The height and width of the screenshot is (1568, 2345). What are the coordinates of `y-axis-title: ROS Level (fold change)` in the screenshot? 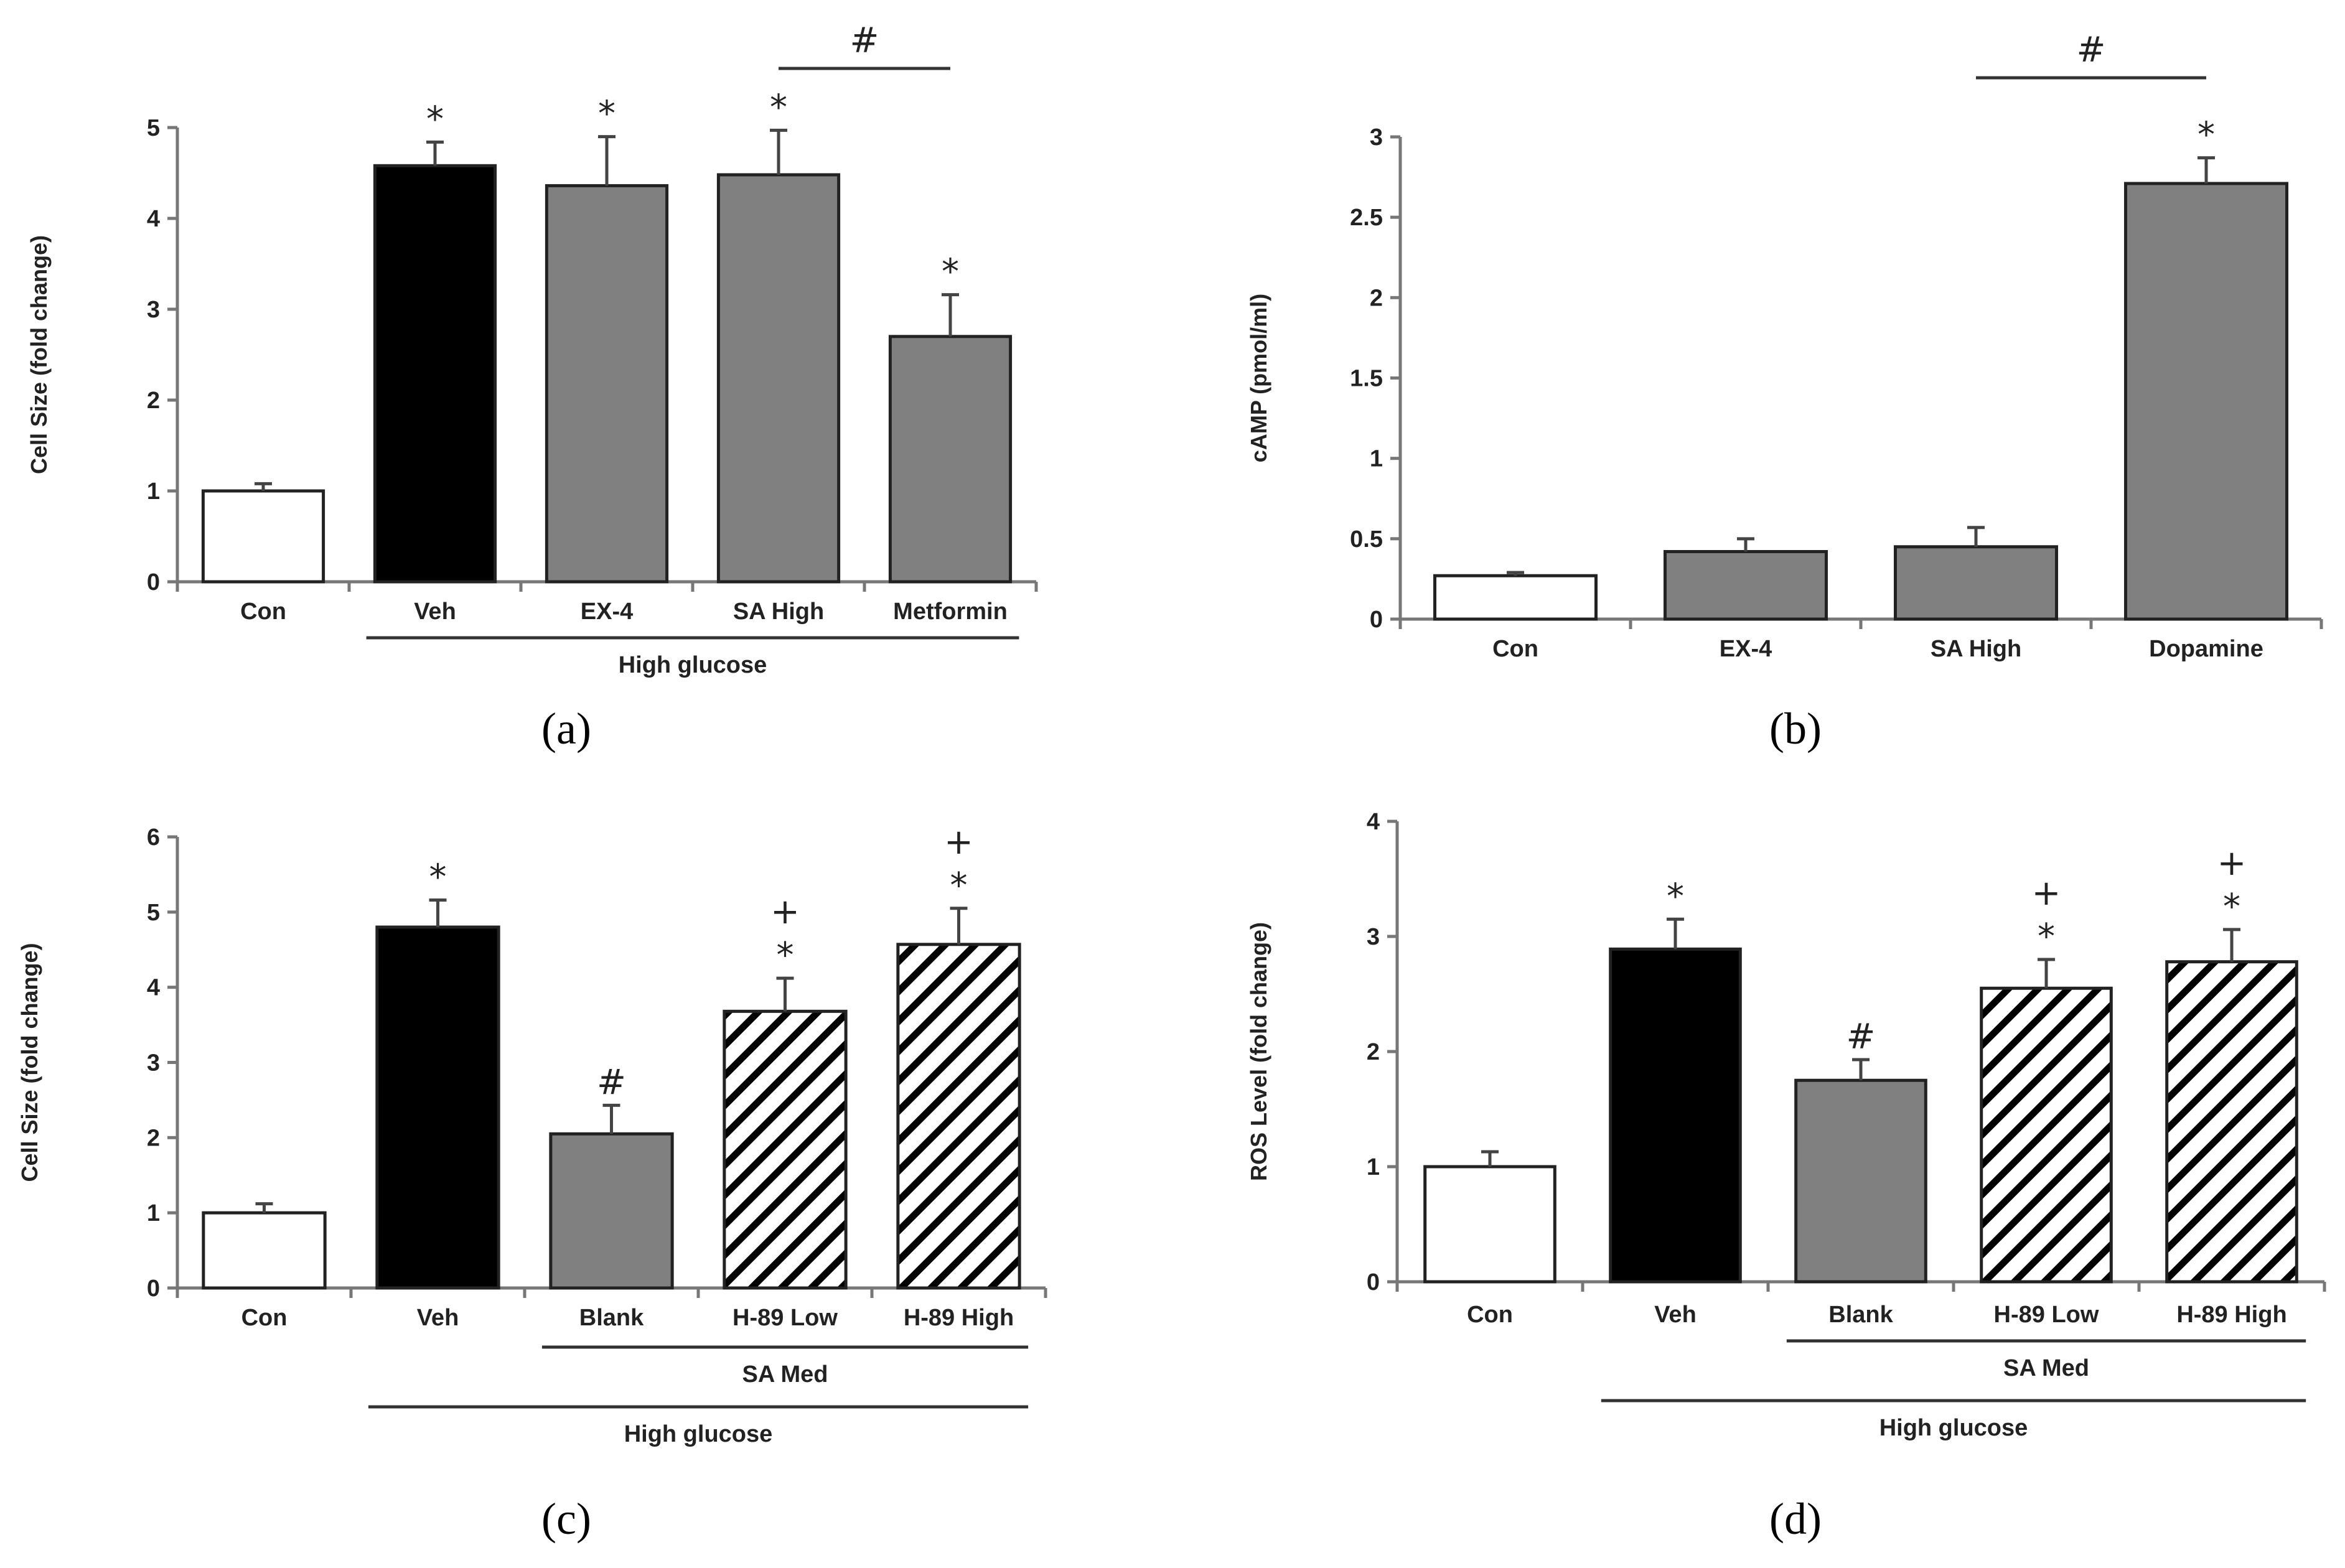 It's located at (1258, 1052).